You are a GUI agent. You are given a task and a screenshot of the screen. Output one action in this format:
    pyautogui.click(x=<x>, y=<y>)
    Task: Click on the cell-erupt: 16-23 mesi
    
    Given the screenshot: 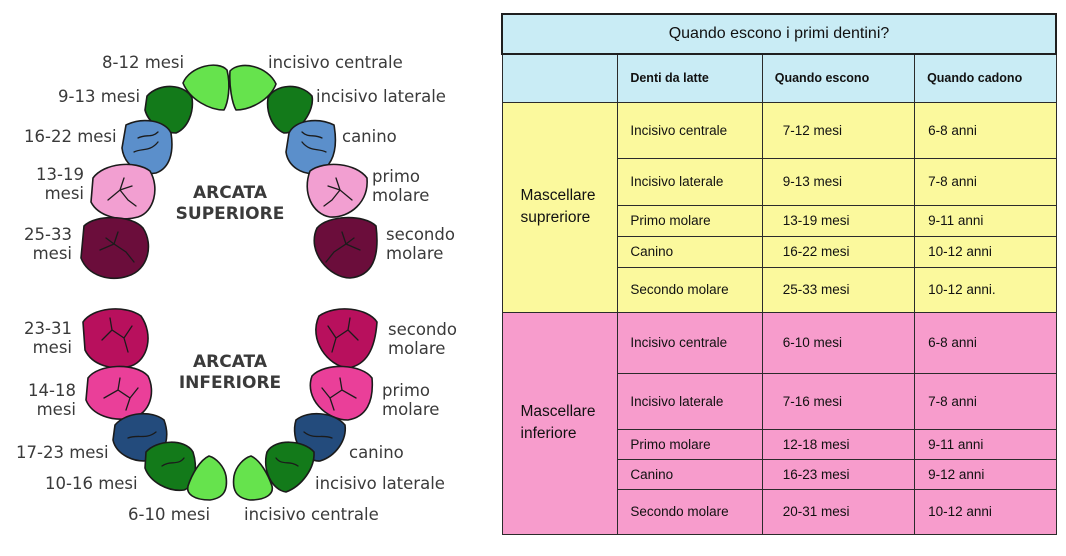 What is the action you would take?
    pyautogui.click(x=838, y=474)
    